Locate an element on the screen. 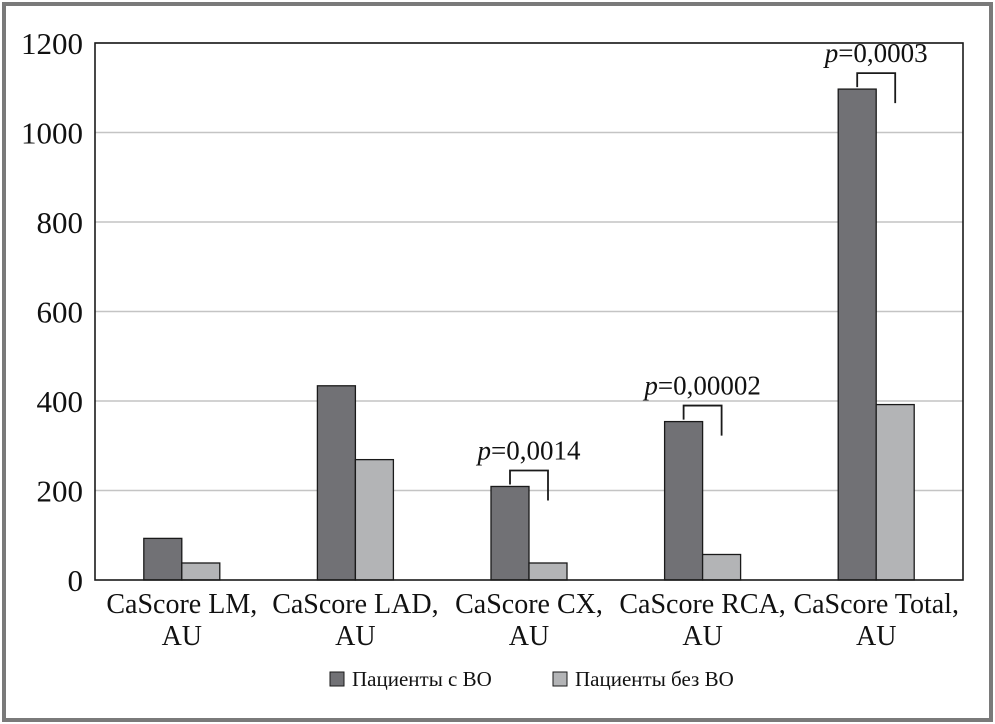 This screenshot has width=995, height=724. y-tick-label-0: 0 is located at coordinates (76, 580).